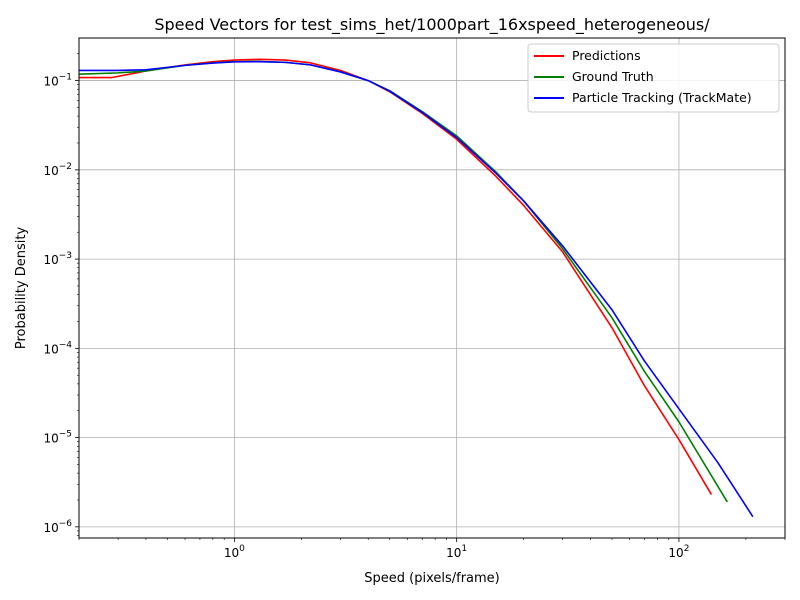  I want to click on legend-box, so click(653, 78).